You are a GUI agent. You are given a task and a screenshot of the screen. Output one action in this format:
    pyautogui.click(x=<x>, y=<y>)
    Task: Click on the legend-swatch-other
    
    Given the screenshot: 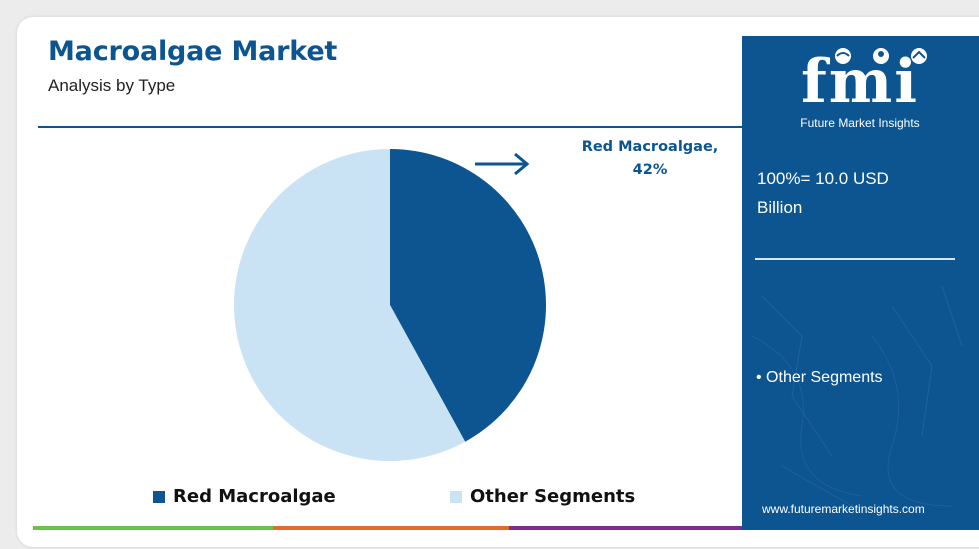 What is the action you would take?
    pyautogui.click(x=456, y=496)
    